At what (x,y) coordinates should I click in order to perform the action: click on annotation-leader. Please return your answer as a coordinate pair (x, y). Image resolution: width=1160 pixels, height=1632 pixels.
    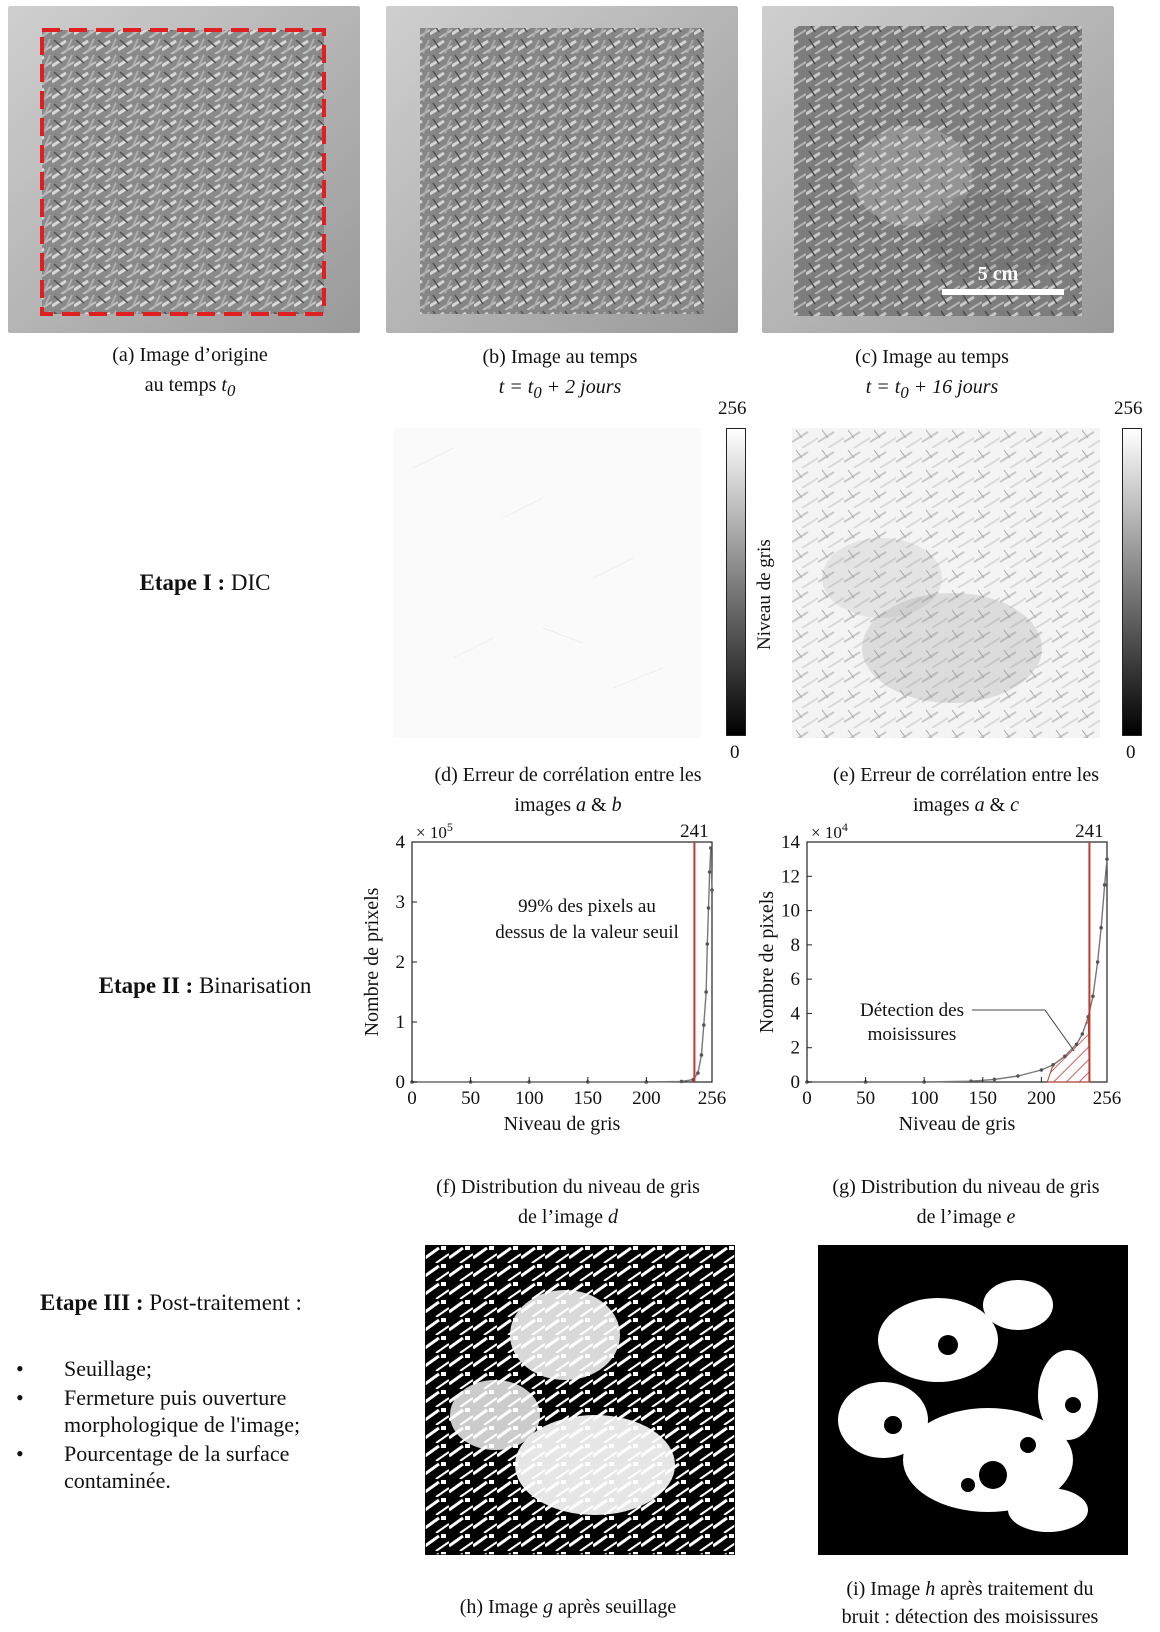
    Looking at the image, I should click on (1023, 1030).